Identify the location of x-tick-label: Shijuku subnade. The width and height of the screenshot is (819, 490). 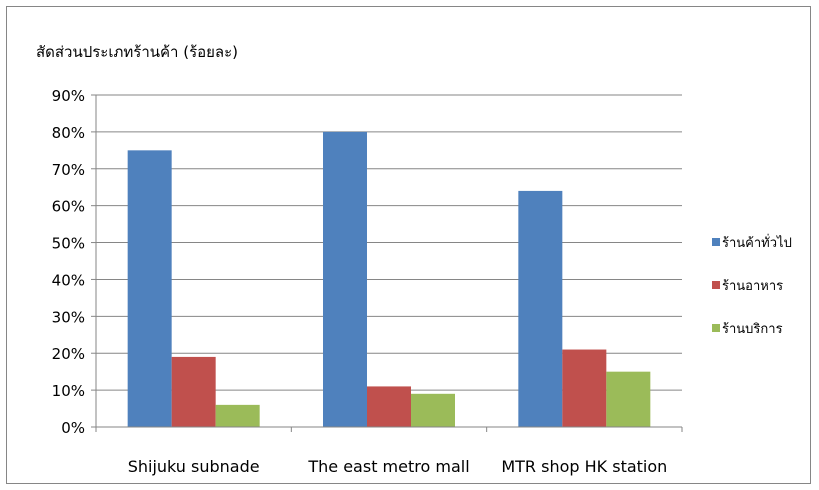
(194, 466).